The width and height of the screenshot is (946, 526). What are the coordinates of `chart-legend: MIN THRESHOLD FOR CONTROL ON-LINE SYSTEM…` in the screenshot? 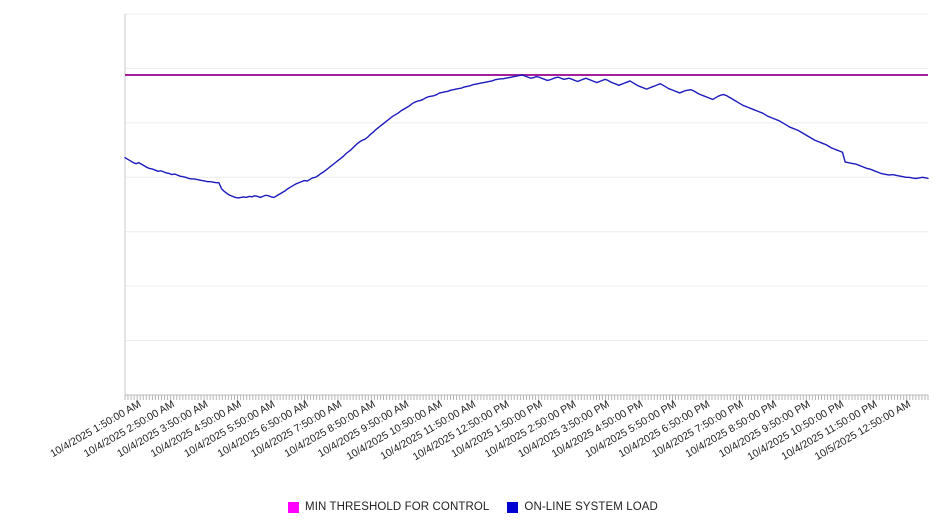 It's located at (473, 507).